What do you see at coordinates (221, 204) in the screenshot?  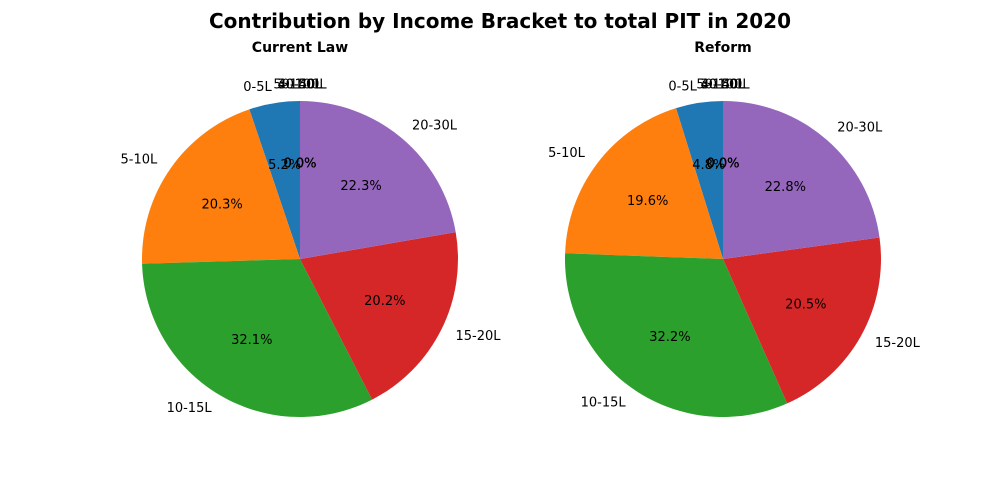 I see `percent-label-5-10l: 20.3%` at bounding box center [221, 204].